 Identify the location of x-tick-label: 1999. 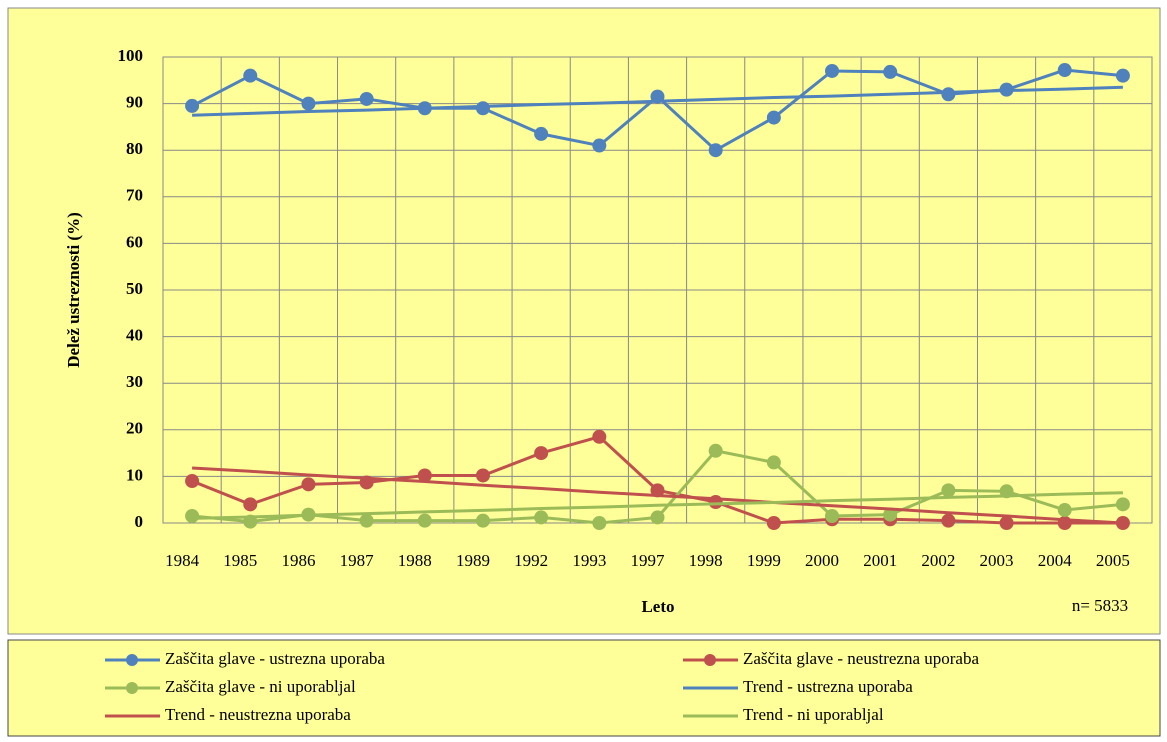
(764, 560).